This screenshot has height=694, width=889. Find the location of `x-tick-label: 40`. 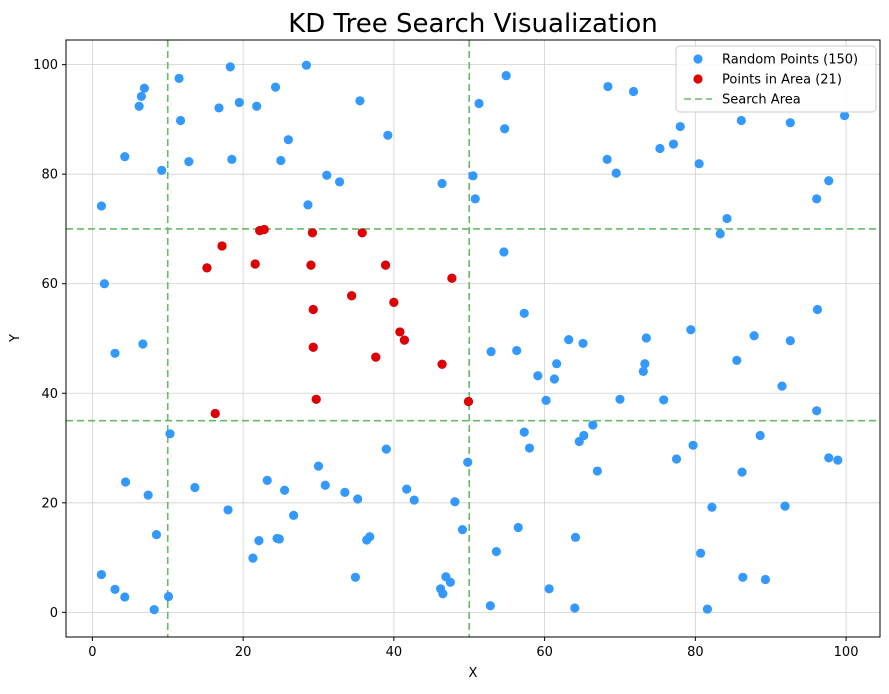

x-tick-label: 40 is located at coordinates (394, 652).